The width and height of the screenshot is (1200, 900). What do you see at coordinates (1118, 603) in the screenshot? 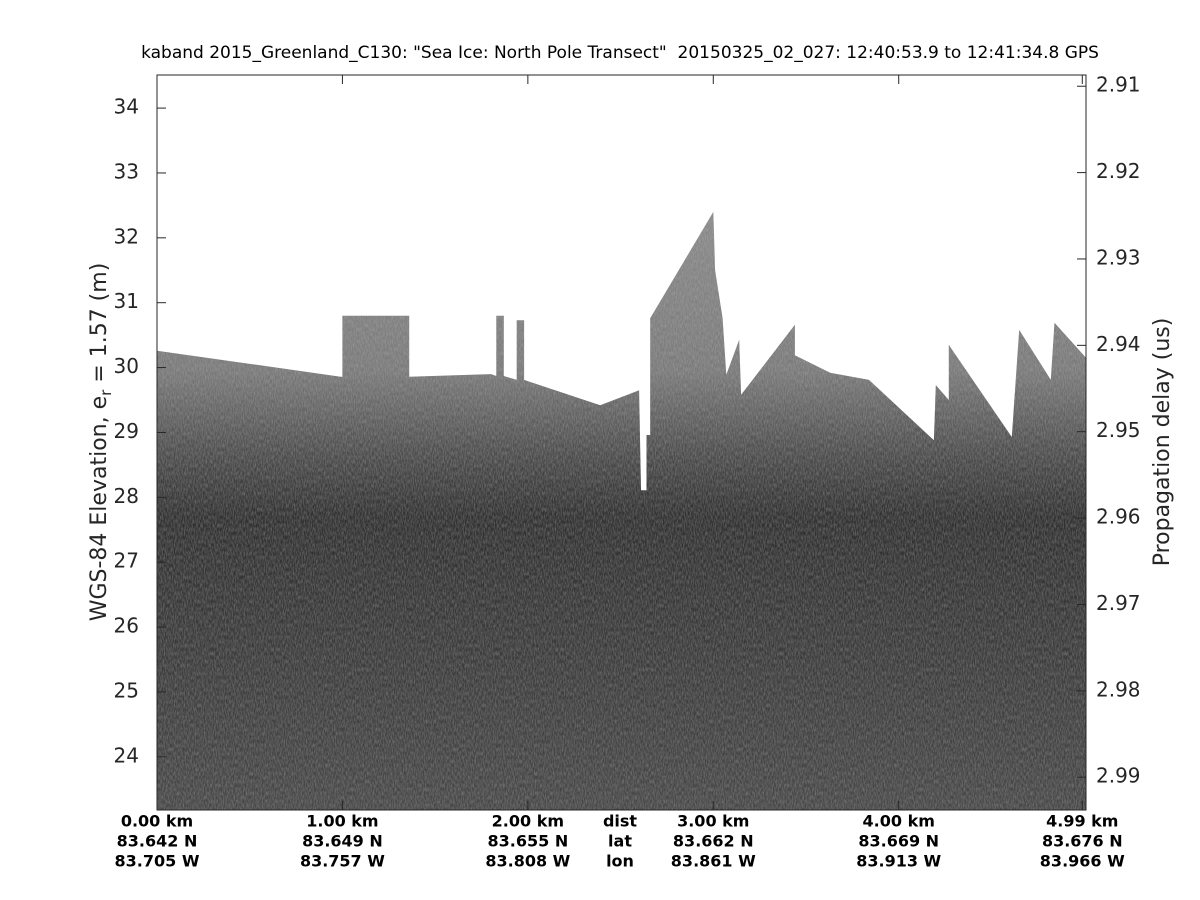
I see `y2-tick-label: 2.97` at bounding box center [1118, 603].